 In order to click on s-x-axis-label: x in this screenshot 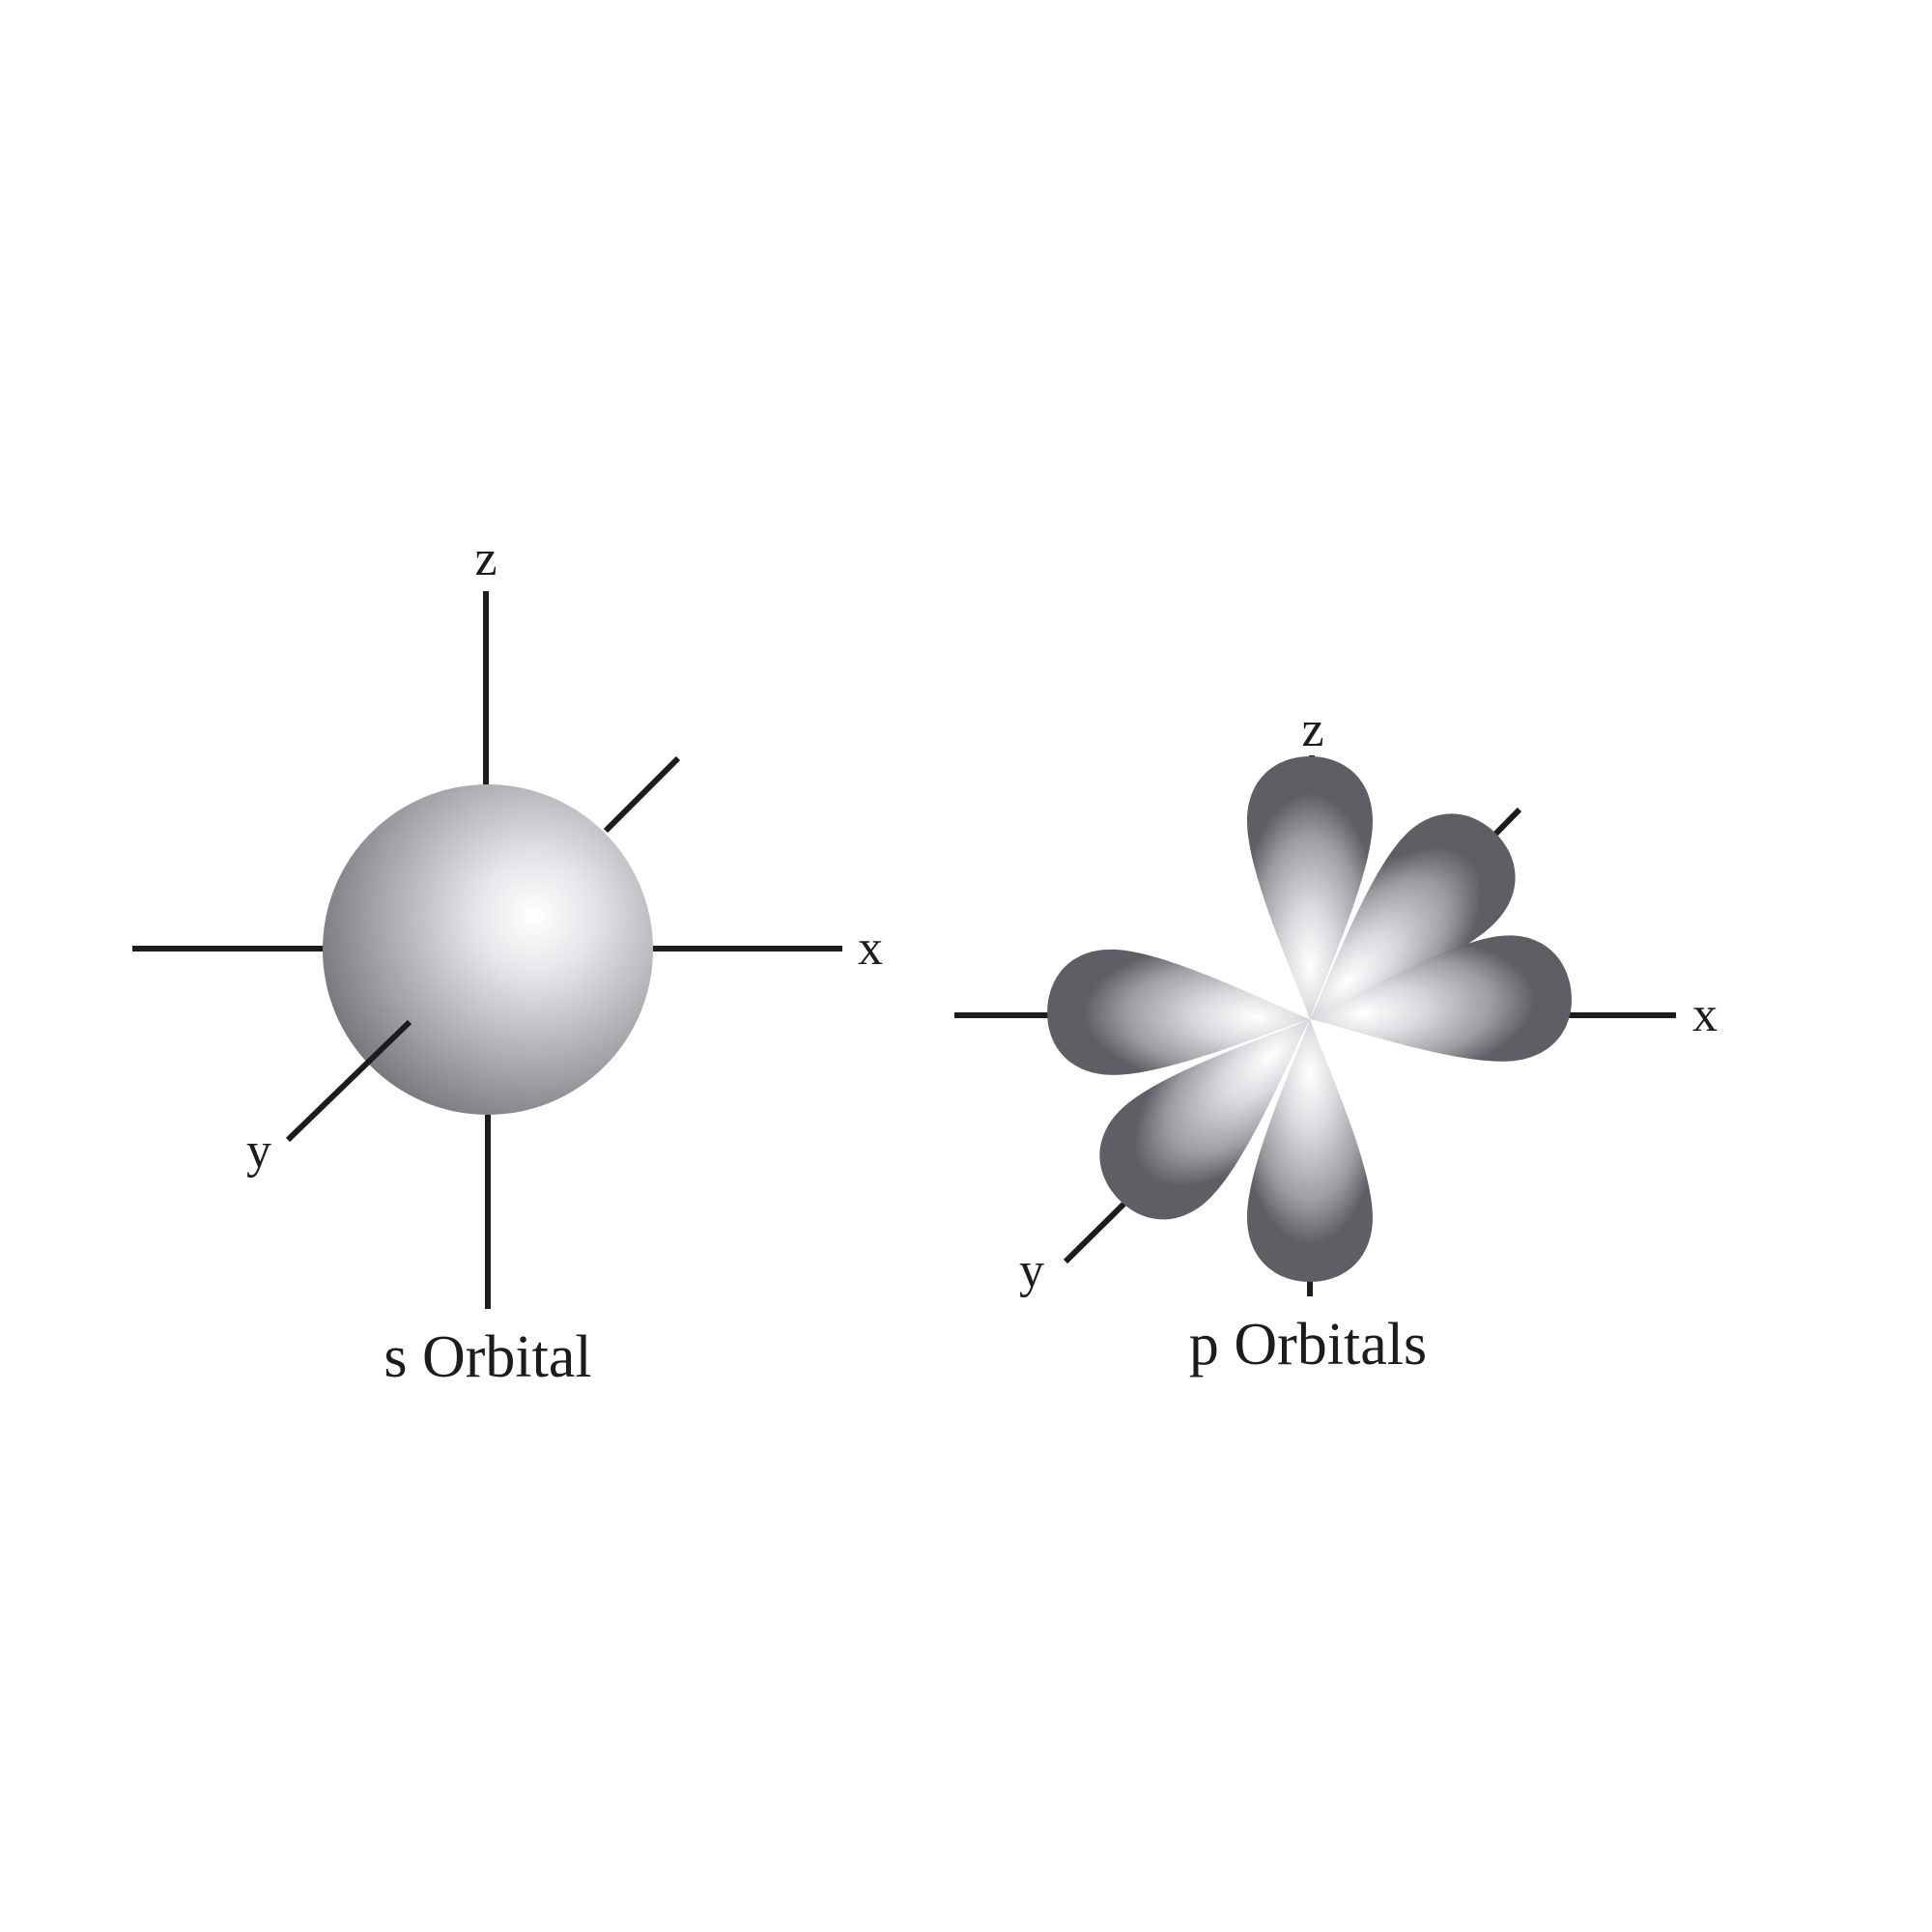, I will do `click(870, 948)`.